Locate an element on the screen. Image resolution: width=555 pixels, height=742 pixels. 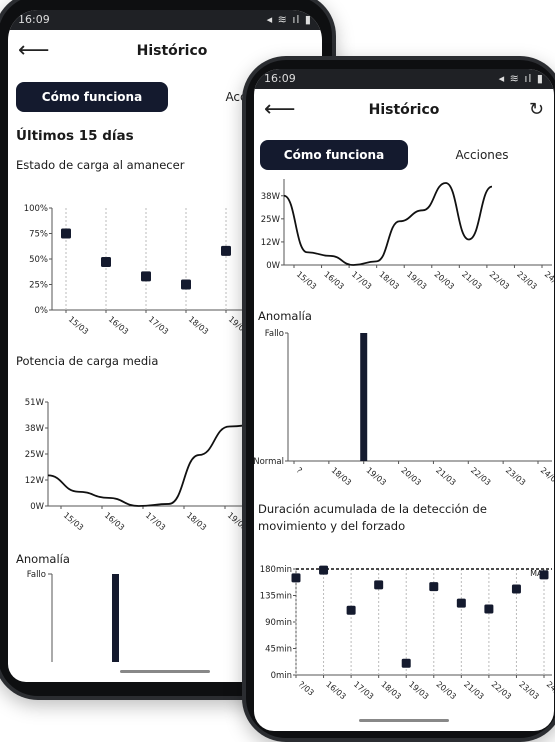
max-reference-label: MAX is located at coordinates (539, 573).